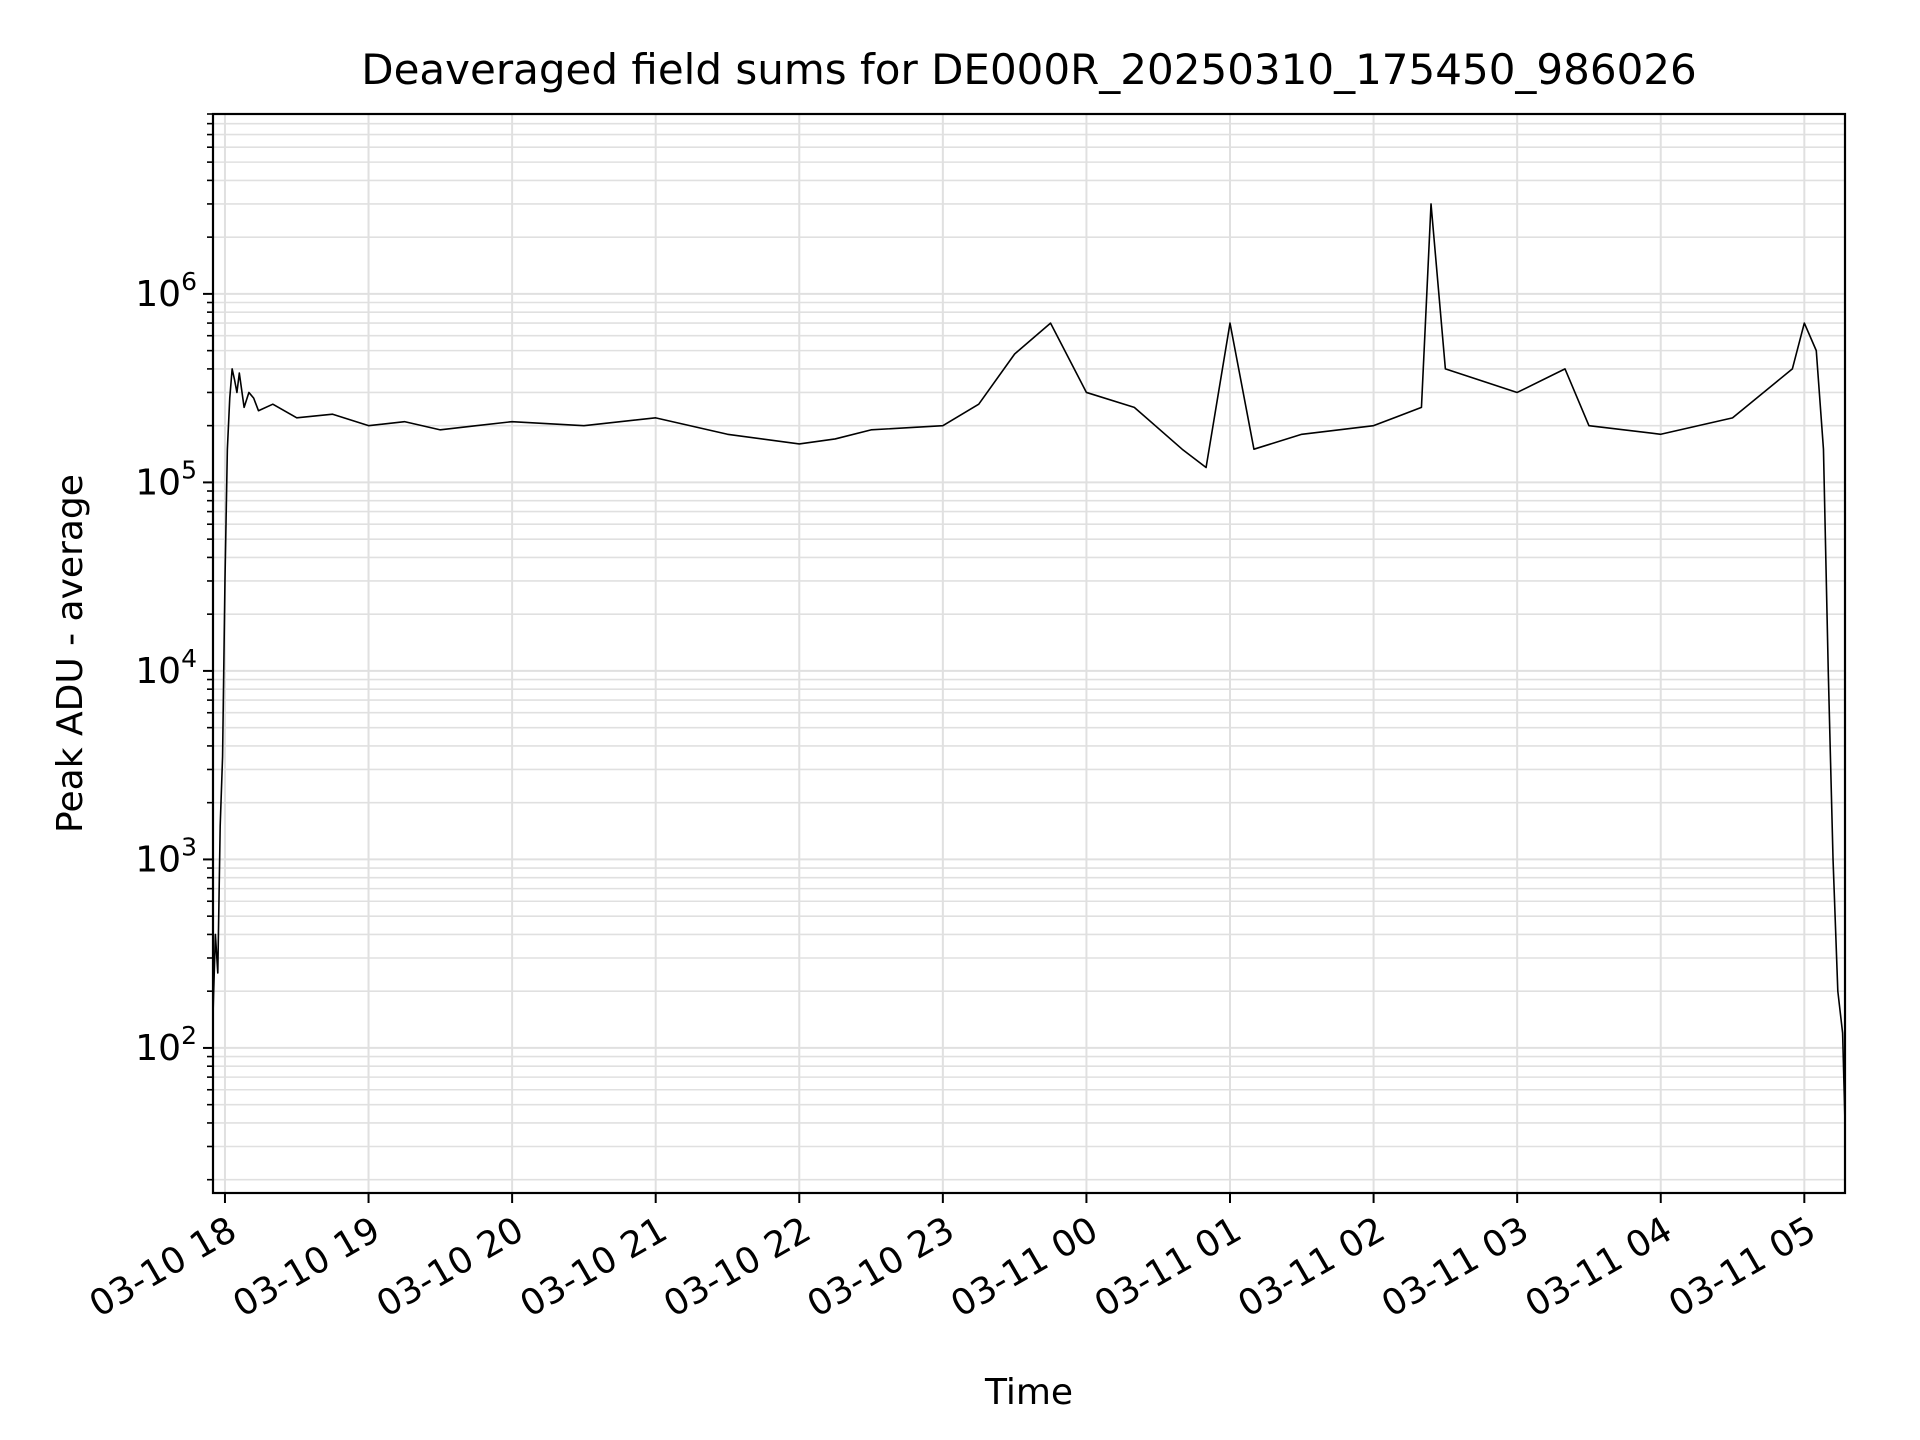 This screenshot has width=1920, height=1440. Describe the element at coordinates (189, 658) in the screenshot. I see `y-tick-label-exponent: 4` at that location.